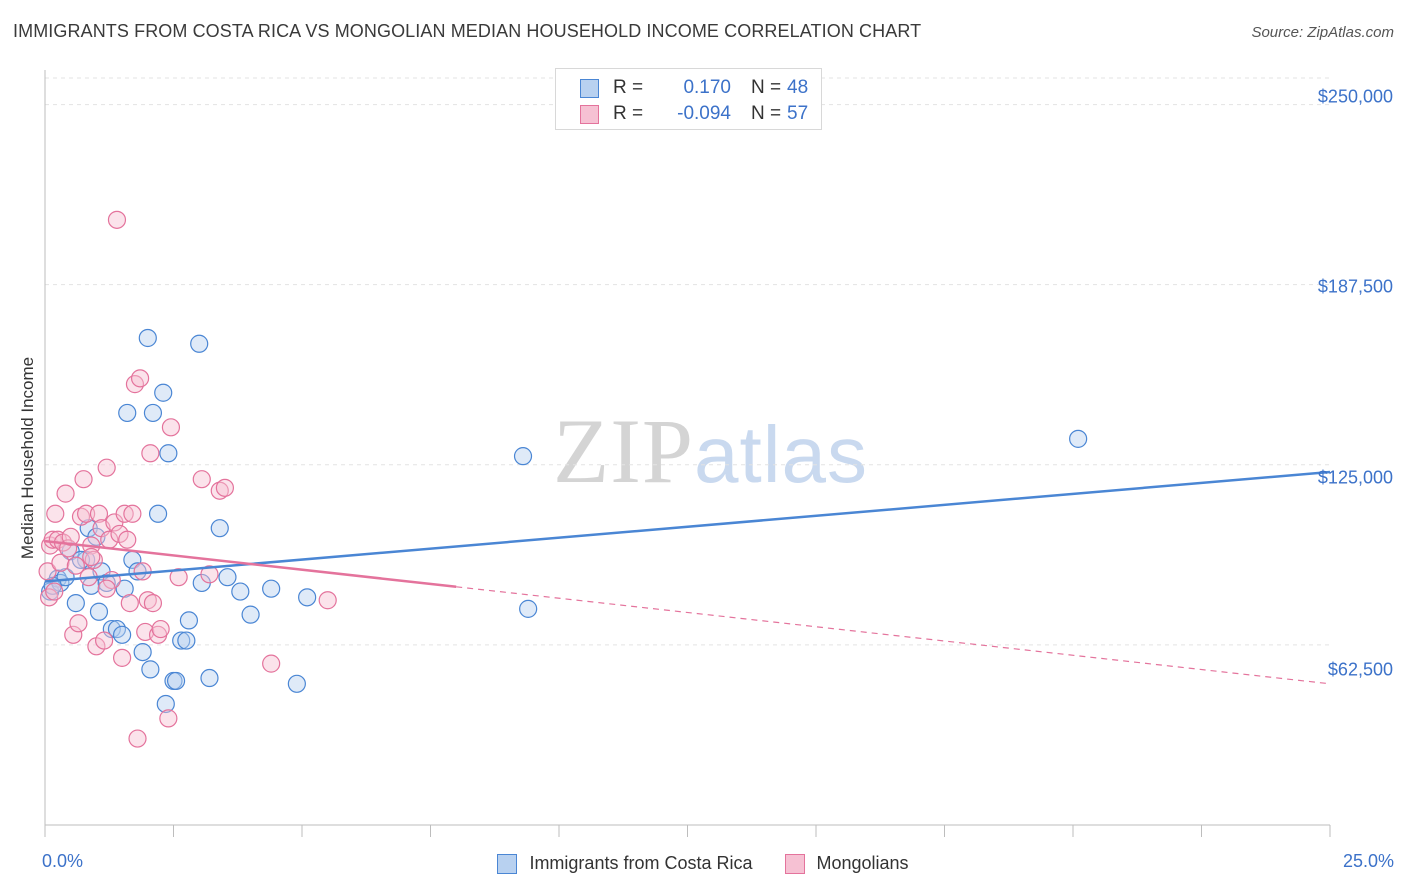 Image resolution: width=1406 pixels, height=892 pixels. Describe the element at coordinates (589, 114) in the screenshot. I see `legend-swatch-pink` at that location.